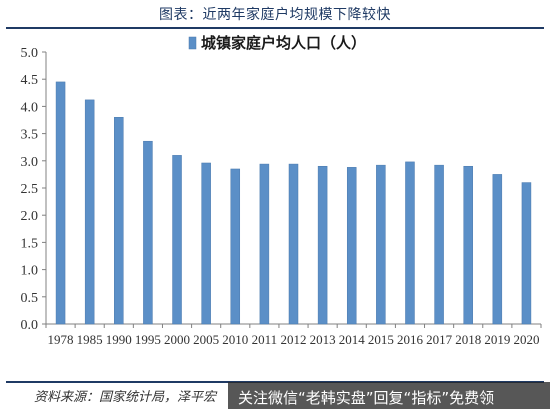  Describe the element at coordinates (177, 240) in the screenshot. I see `bar-2000` at that location.